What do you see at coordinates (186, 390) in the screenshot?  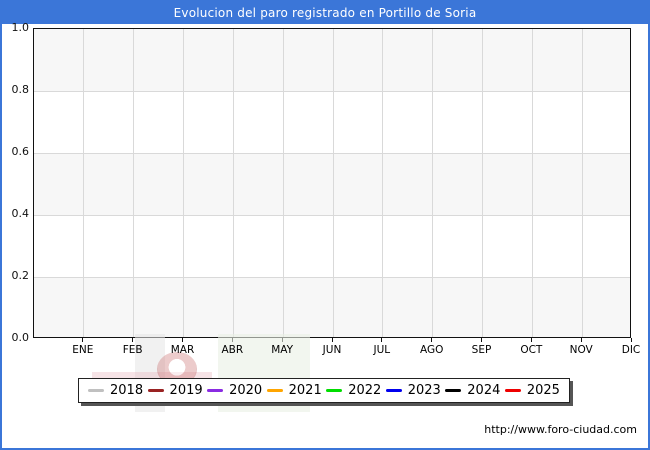 I see `legend-year-label: 2019` at bounding box center [186, 390].